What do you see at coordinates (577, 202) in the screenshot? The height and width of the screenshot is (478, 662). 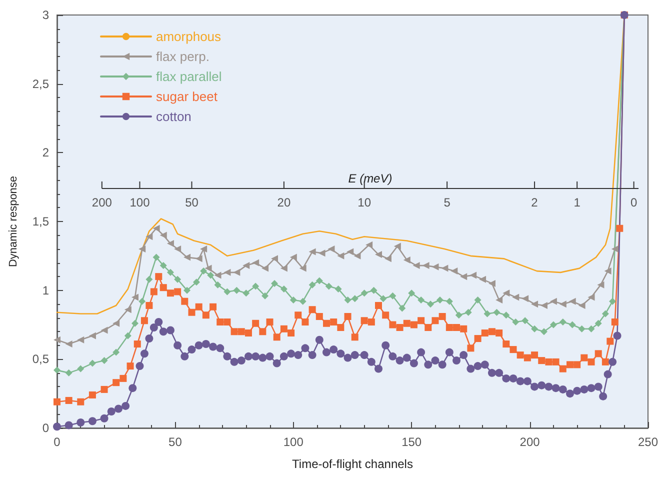 I see `annotation: 1` at bounding box center [577, 202].